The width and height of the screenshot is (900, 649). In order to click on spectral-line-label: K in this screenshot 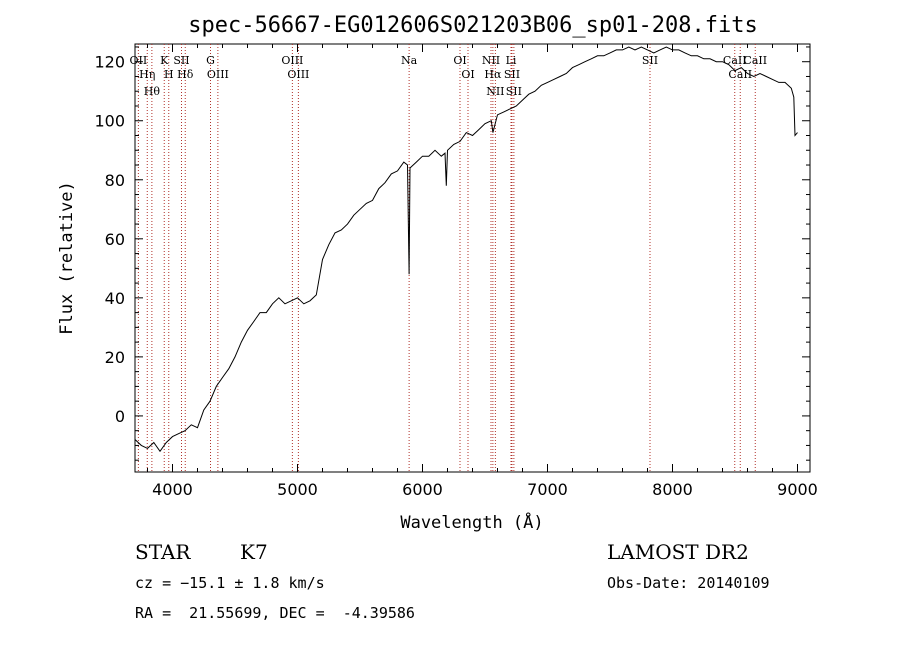, I will do `click(164, 60)`.